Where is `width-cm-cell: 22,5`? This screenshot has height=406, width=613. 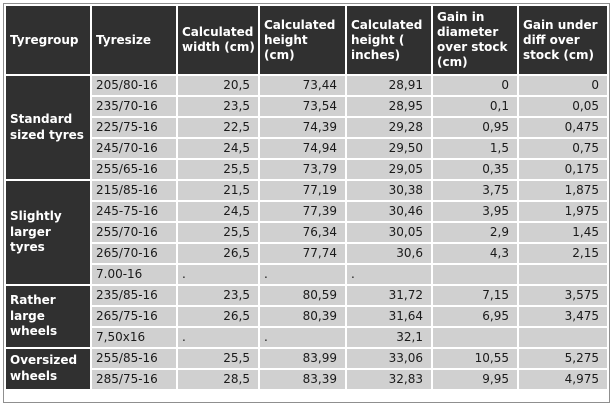 width-cm-cell: 22,5 is located at coordinates (218, 127).